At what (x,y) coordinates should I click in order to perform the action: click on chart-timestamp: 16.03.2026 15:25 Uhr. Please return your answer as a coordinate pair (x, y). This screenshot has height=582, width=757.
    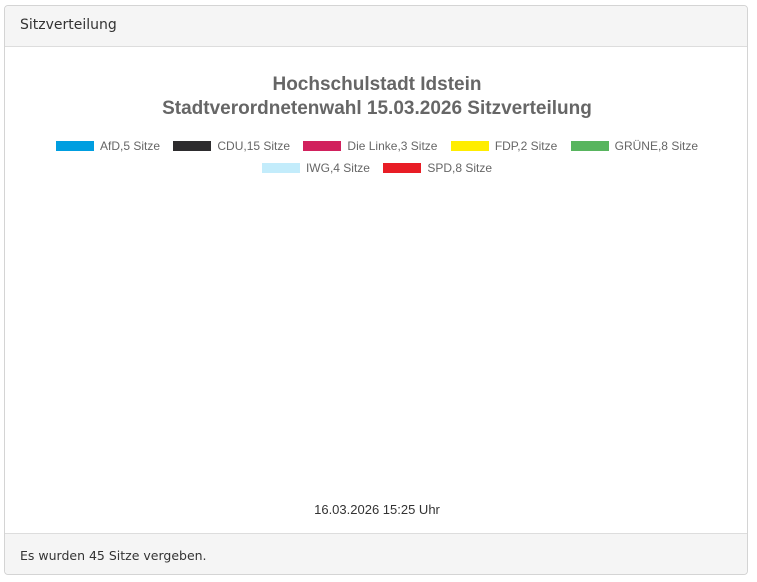
    Looking at the image, I should click on (377, 509).